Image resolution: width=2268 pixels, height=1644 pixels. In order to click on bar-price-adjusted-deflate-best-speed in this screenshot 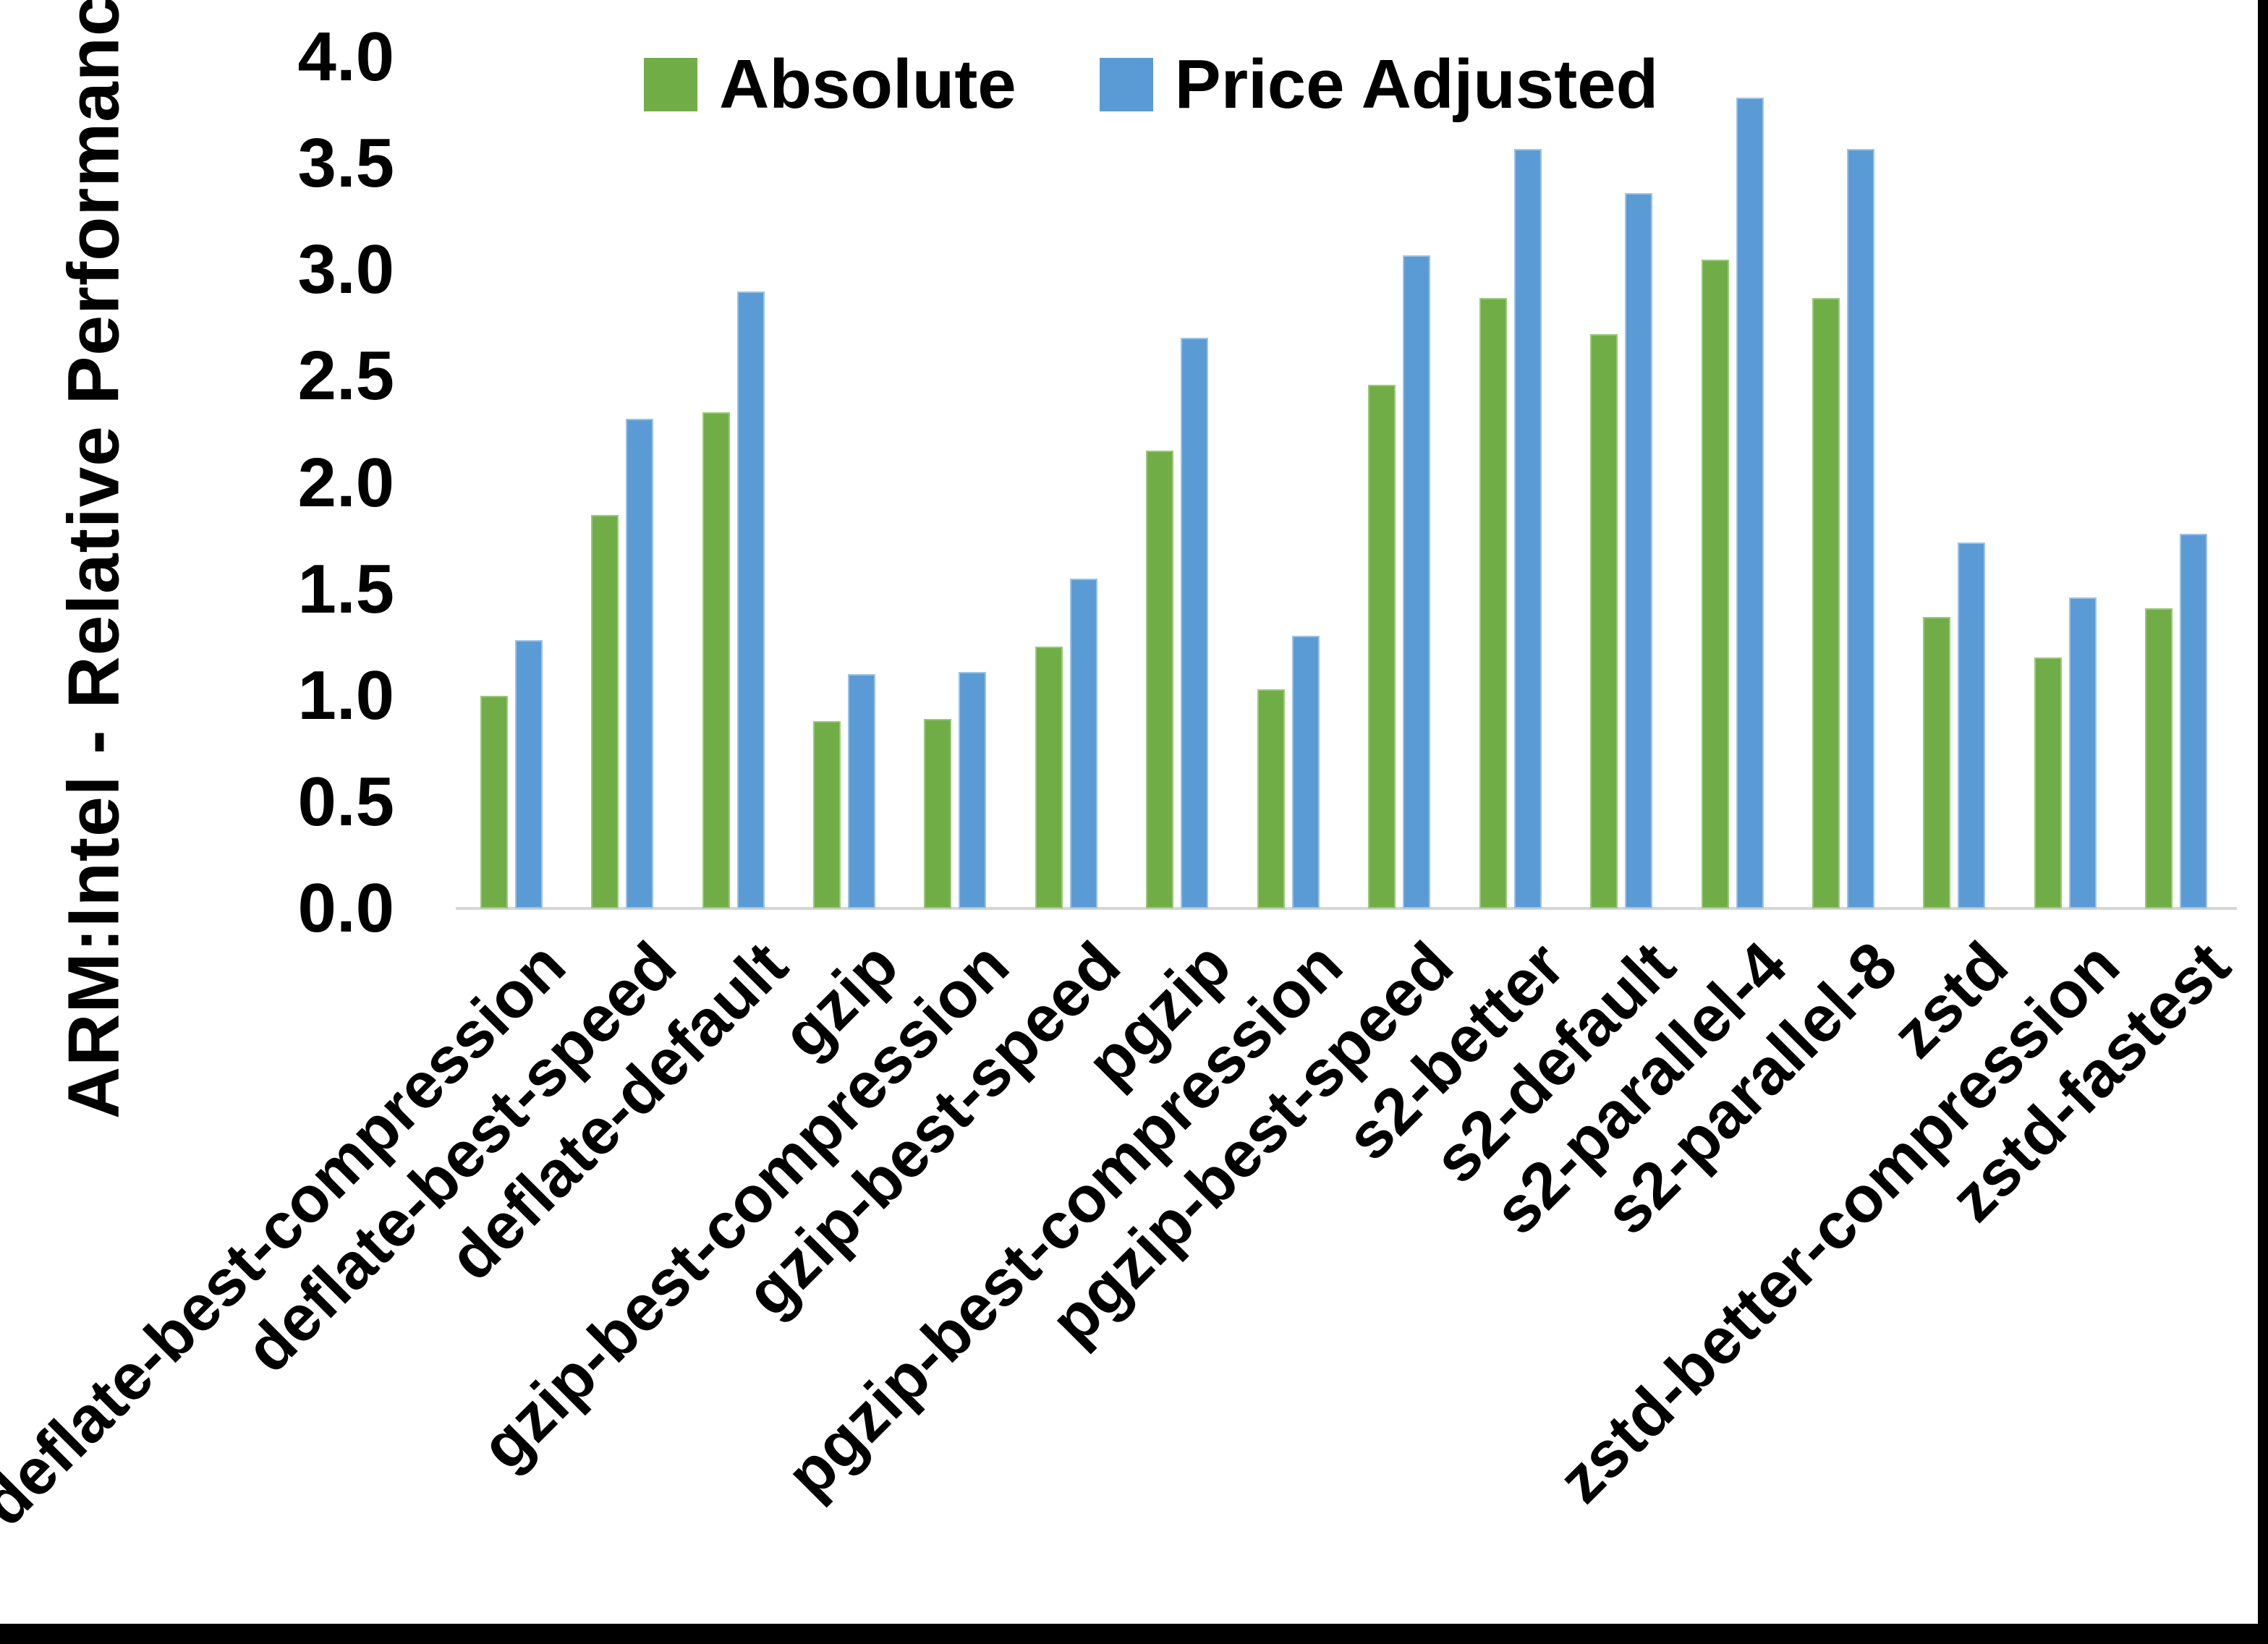, I will do `click(639, 663)`.